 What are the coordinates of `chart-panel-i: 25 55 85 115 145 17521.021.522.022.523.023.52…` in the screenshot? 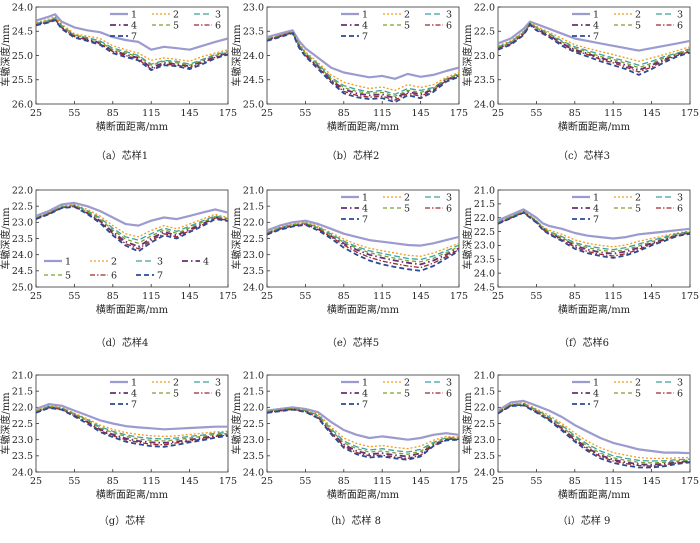 It's located at (580, 448).